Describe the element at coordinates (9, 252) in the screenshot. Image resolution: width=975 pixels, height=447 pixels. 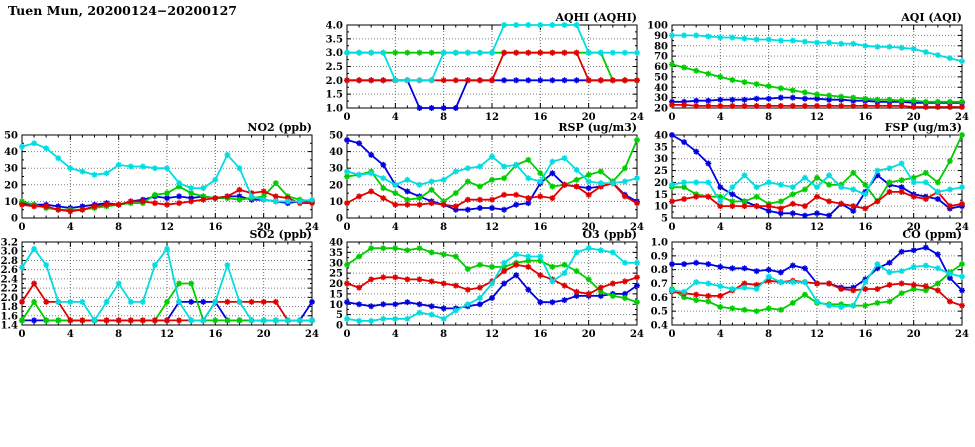
I see `y-tick-label: 3.0` at that location.